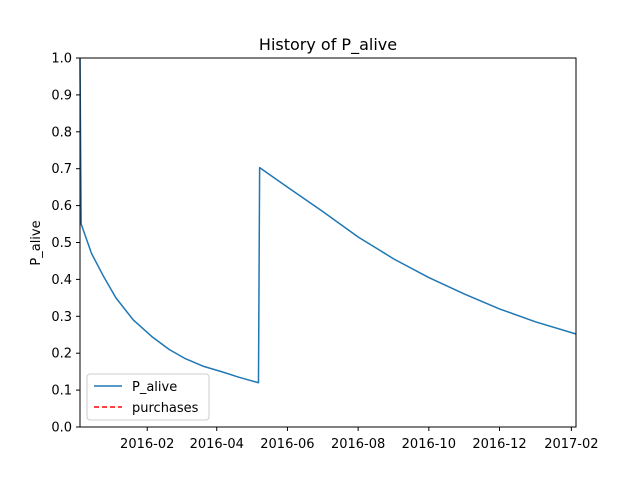 This screenshot has height=480, width=640. Describe the element at coordinates (61, 354) in the screenshot. I see `y-tick-label: 0.2` at that location.